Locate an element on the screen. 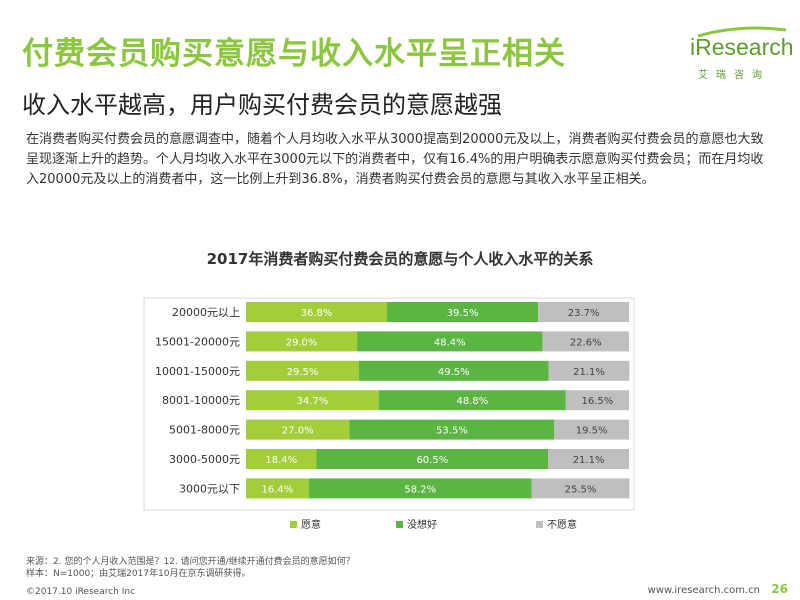 The width and height of the screenshot is (800, 600). data-label: 49.5% is located at coordinates (454, 372).